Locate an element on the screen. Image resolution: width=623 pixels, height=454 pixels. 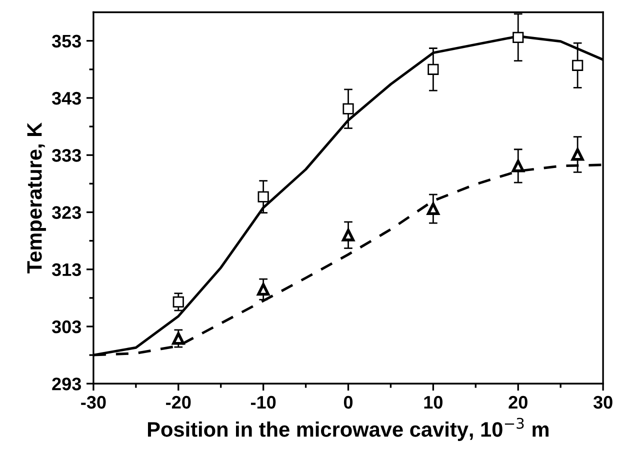
x-tick-label: 10 is located at coordinates (433, 402).